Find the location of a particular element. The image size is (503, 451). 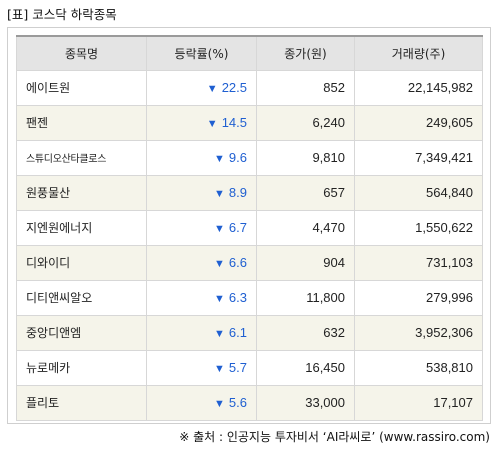

change-rate: ▼ 14.5 is located at coordinates (201, 122).